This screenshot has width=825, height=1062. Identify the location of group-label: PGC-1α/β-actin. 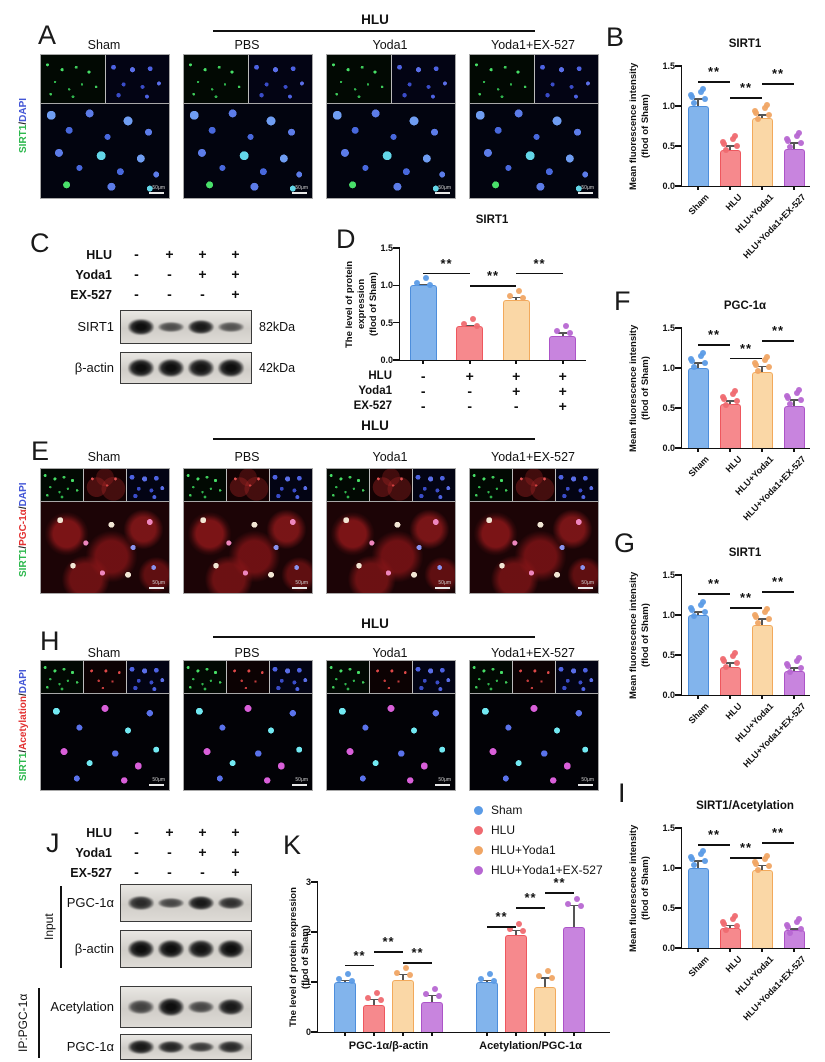
(388, 1046).